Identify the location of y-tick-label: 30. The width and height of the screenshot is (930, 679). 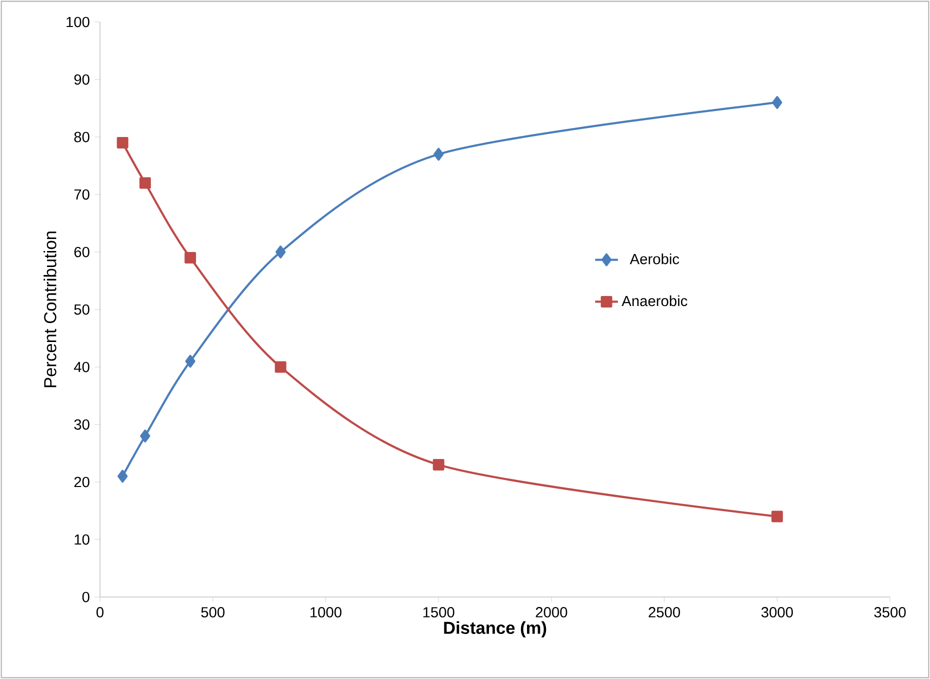
(82, 424).